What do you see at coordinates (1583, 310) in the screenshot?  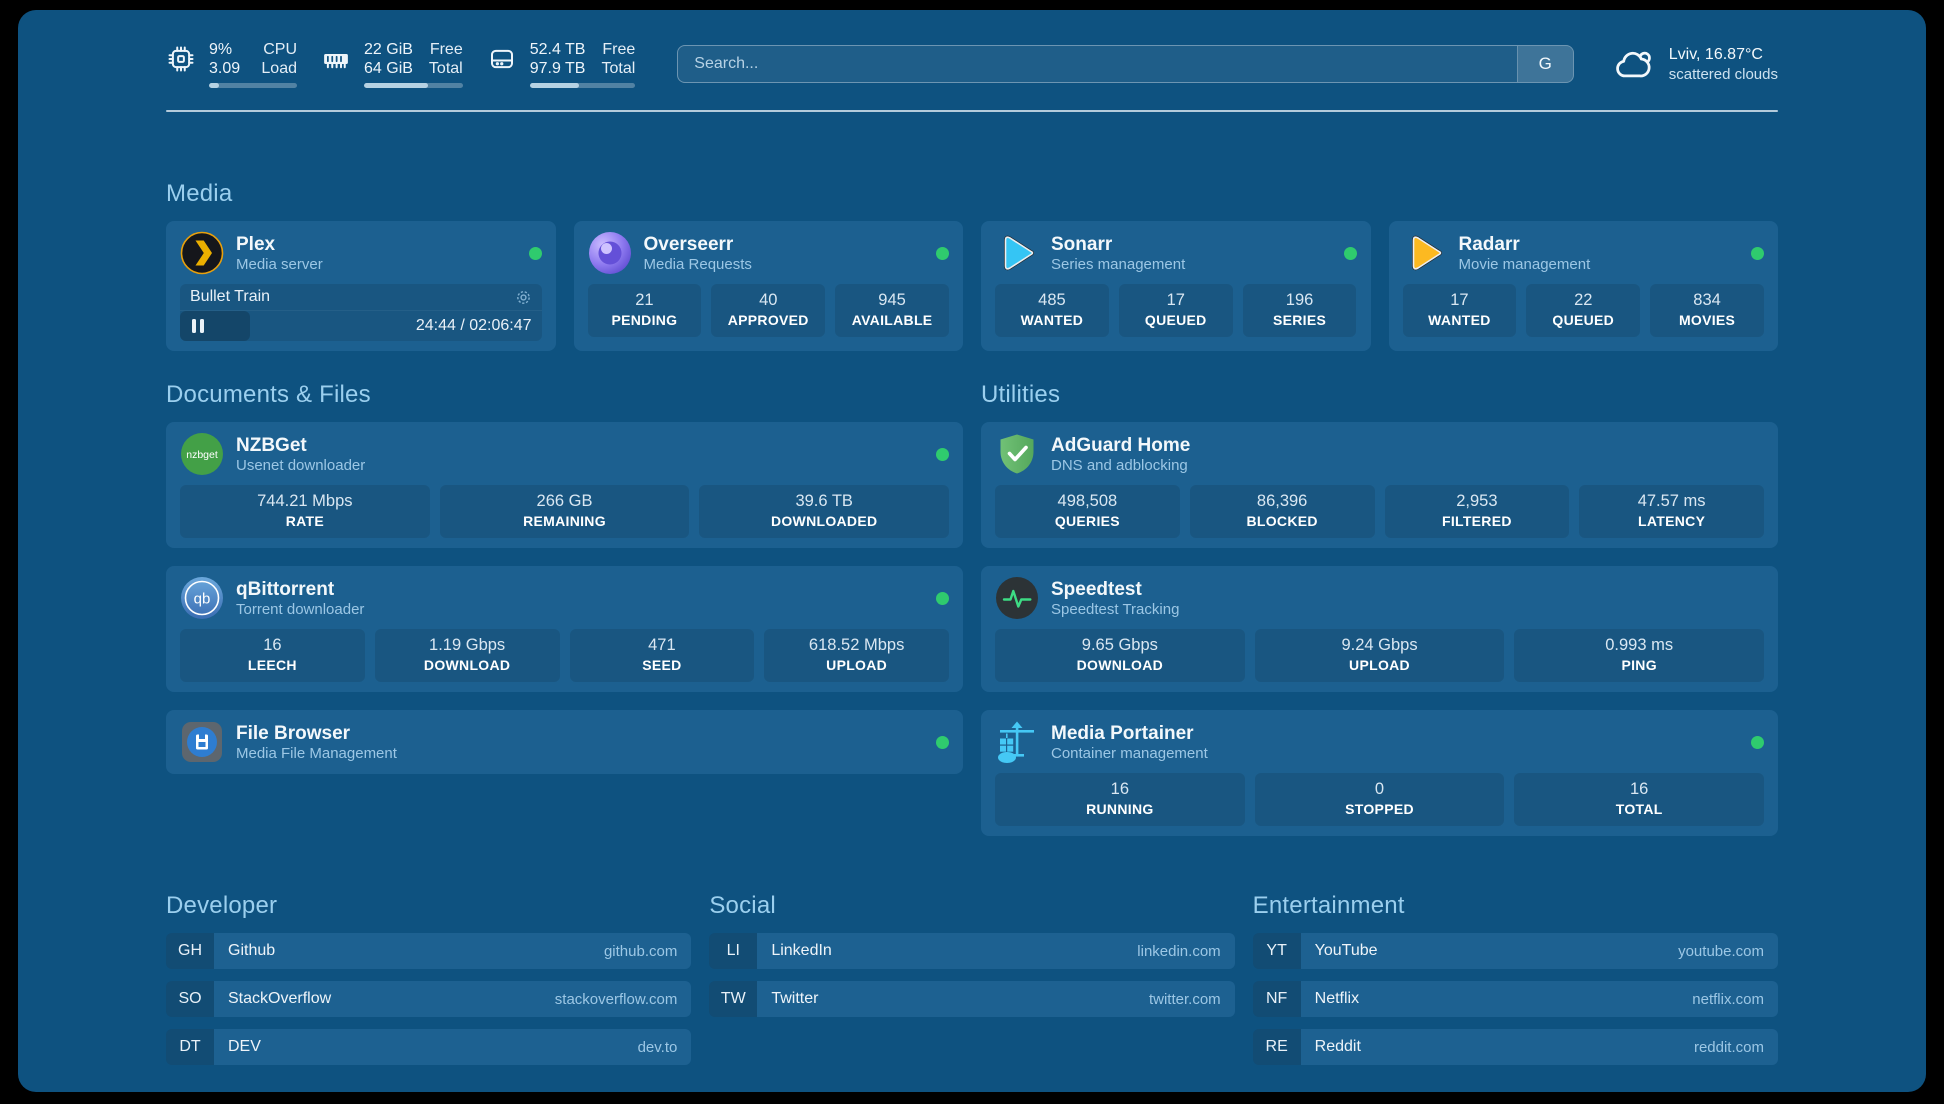 I see `stat-tile: 22 QUEUED` at bounding box center [1583, 310].